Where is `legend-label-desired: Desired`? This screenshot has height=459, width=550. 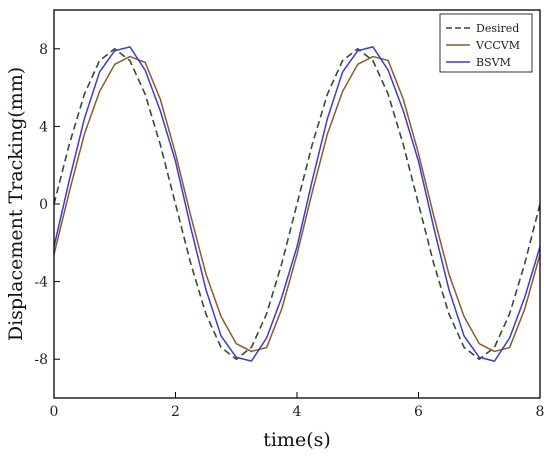
legend-label-desired: Desired is located at coordinates (497, 28).